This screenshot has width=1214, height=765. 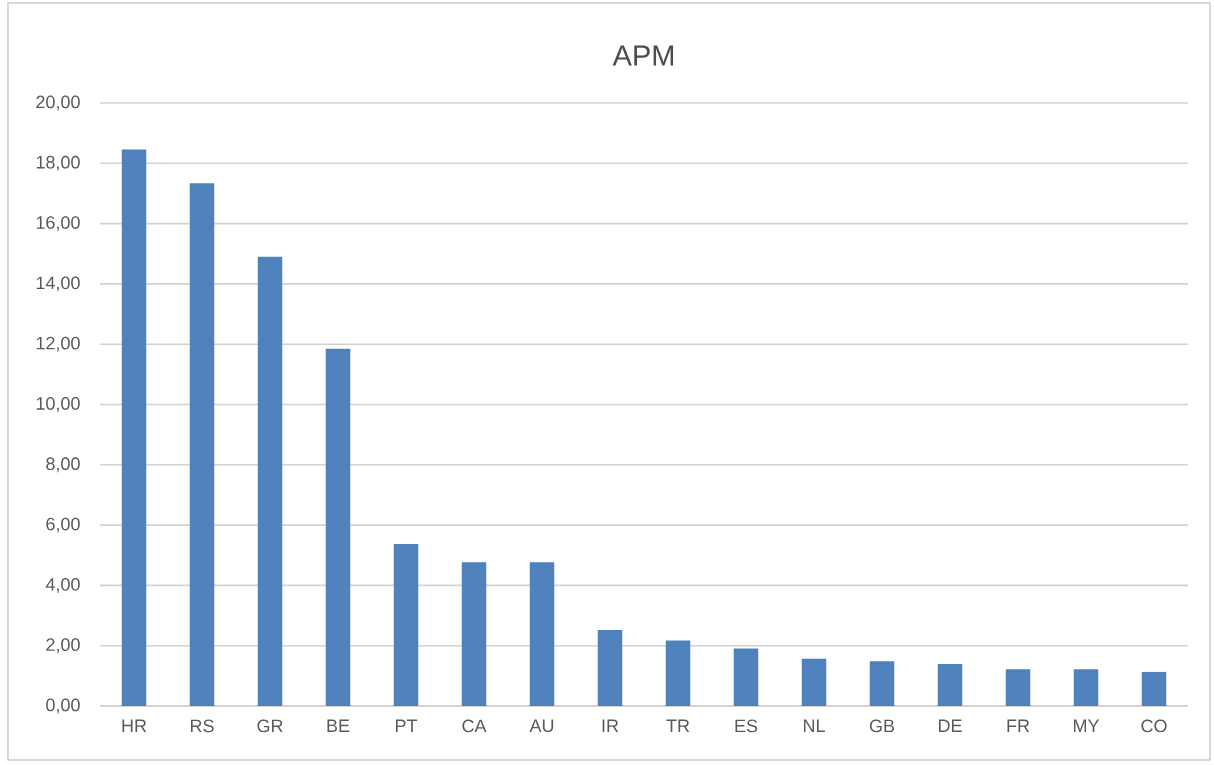 I want to click on x-tick-label: CA, so click(x=474, y=726).